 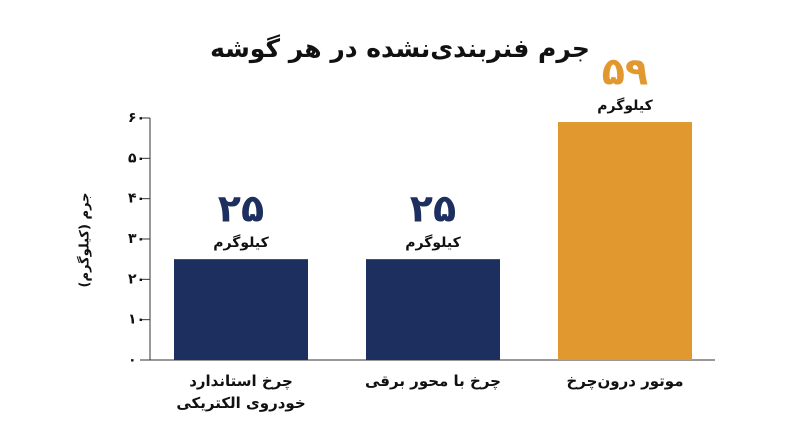 I want to click on y-tick-label: ۵۰, so click(x=136, y=158).